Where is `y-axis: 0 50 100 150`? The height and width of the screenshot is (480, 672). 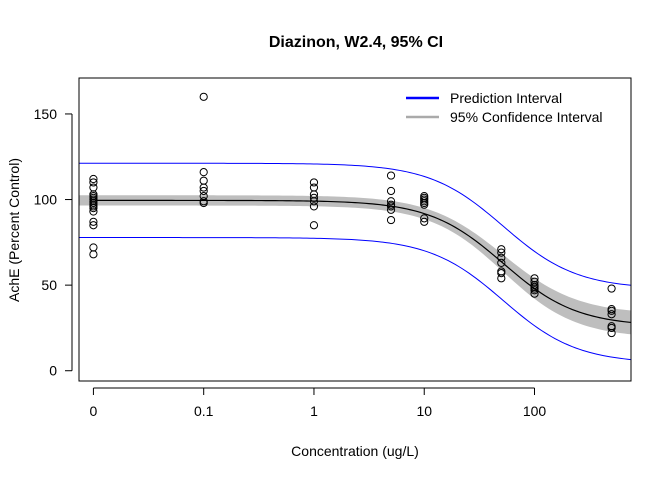
y-axis: 0 50 100 150 is located at coordinates (53, 242).